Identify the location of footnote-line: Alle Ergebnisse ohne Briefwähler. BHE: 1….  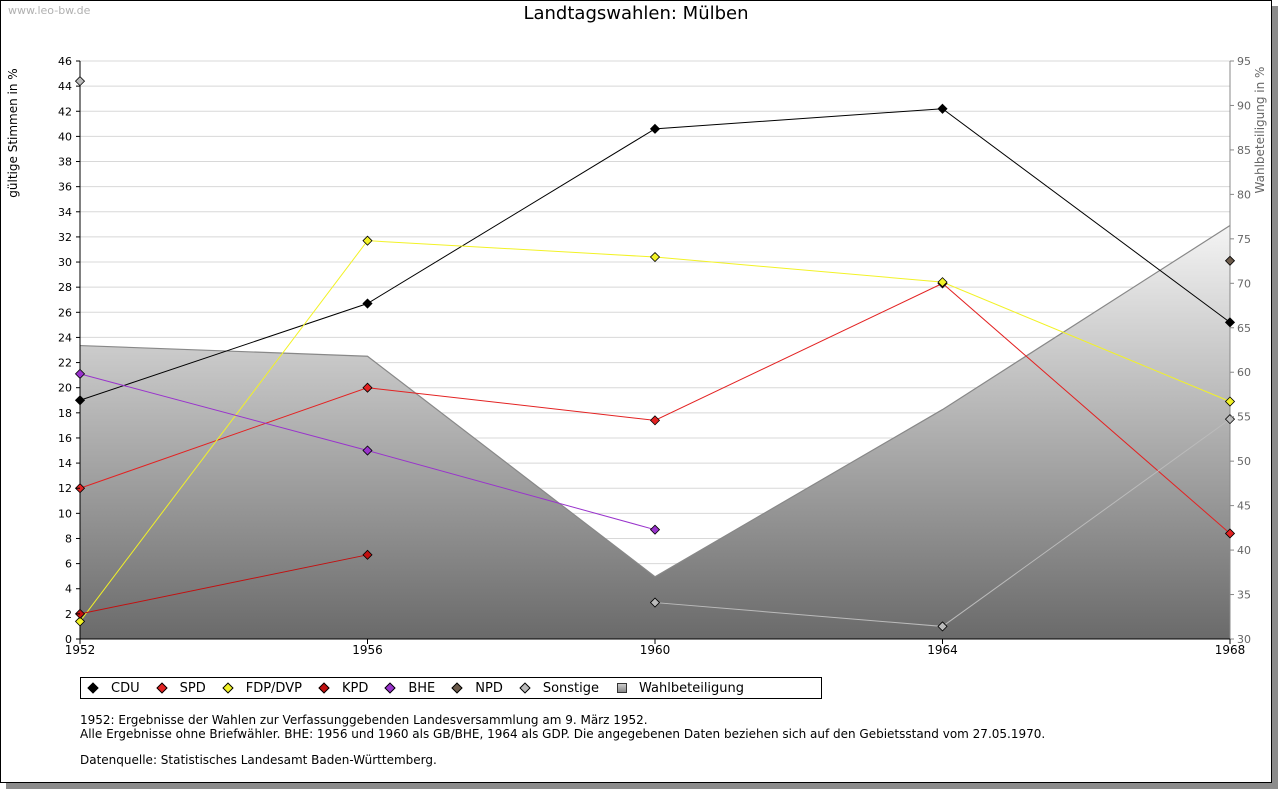
(563, 734).